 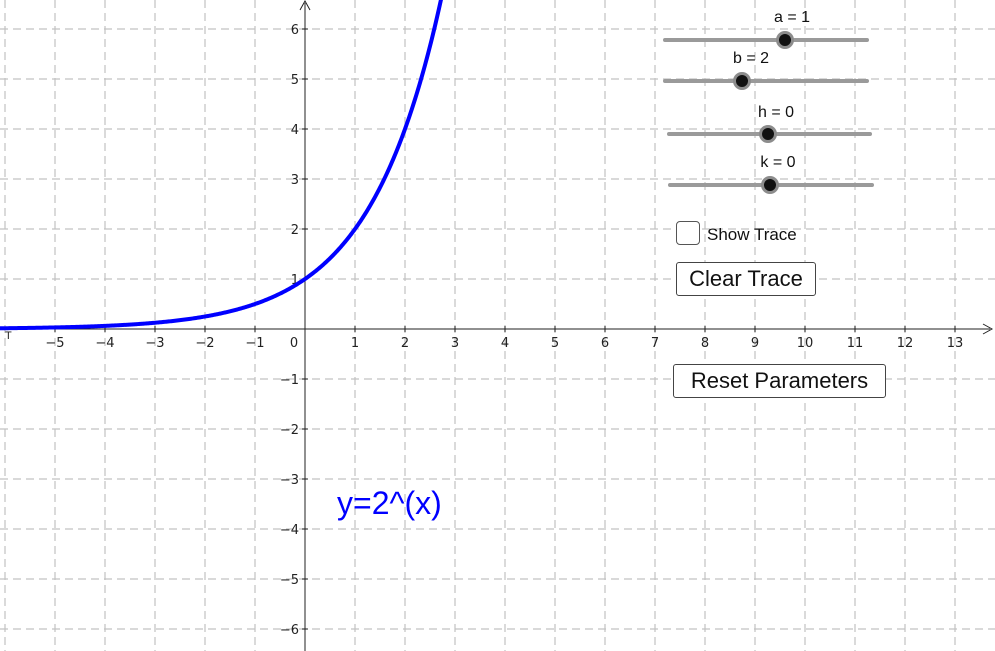 What do you see at coordinates (289, 580) in the screenshot?
I see `y-tick-label: −5` at bounding box center [289, 580].